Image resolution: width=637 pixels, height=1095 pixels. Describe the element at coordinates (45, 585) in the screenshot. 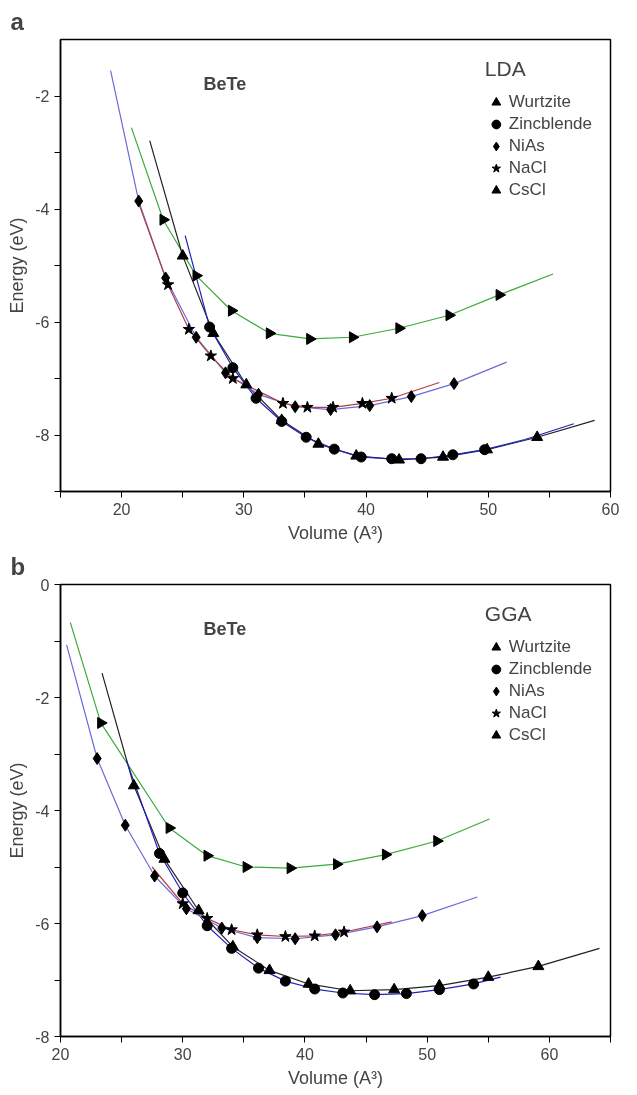

I see `y-tick-label: 0` at that location.